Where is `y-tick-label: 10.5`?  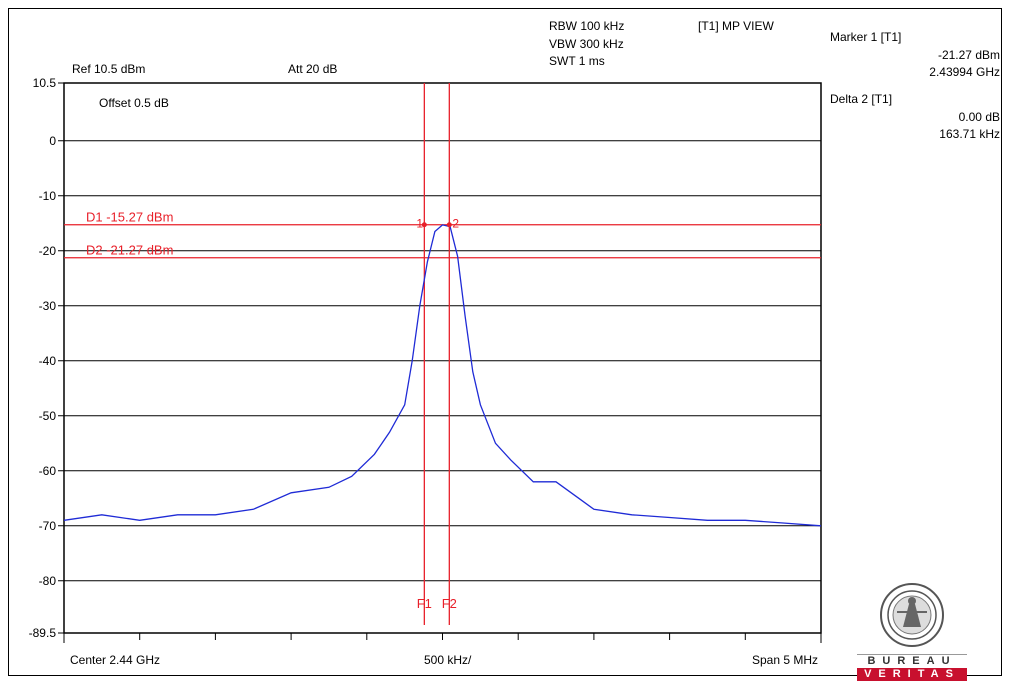
y-tick-label: 10.5 is located at coordinates (45, 83).